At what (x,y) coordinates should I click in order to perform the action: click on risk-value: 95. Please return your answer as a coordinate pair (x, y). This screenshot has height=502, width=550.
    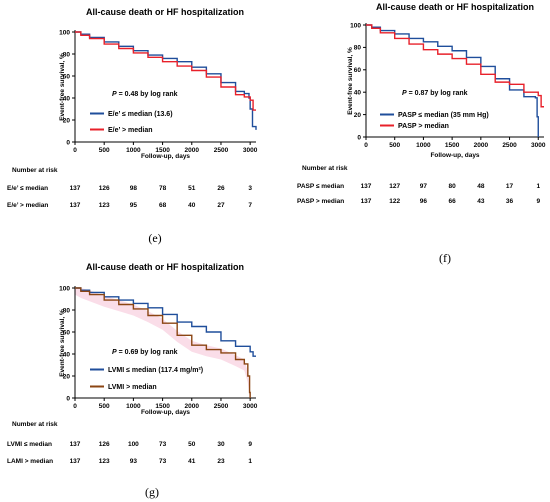
    Looking at the image, I should click on (134, 205).